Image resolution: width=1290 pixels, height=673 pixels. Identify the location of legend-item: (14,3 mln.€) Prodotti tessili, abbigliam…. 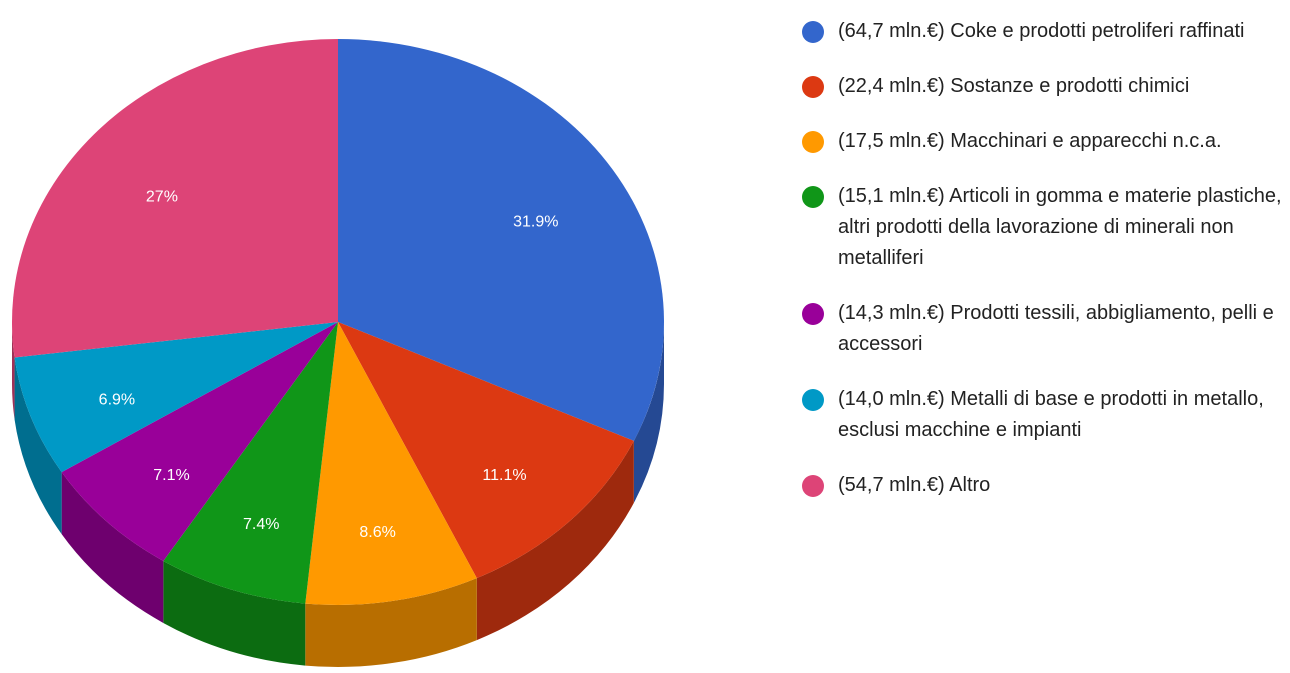
(1044, 329).